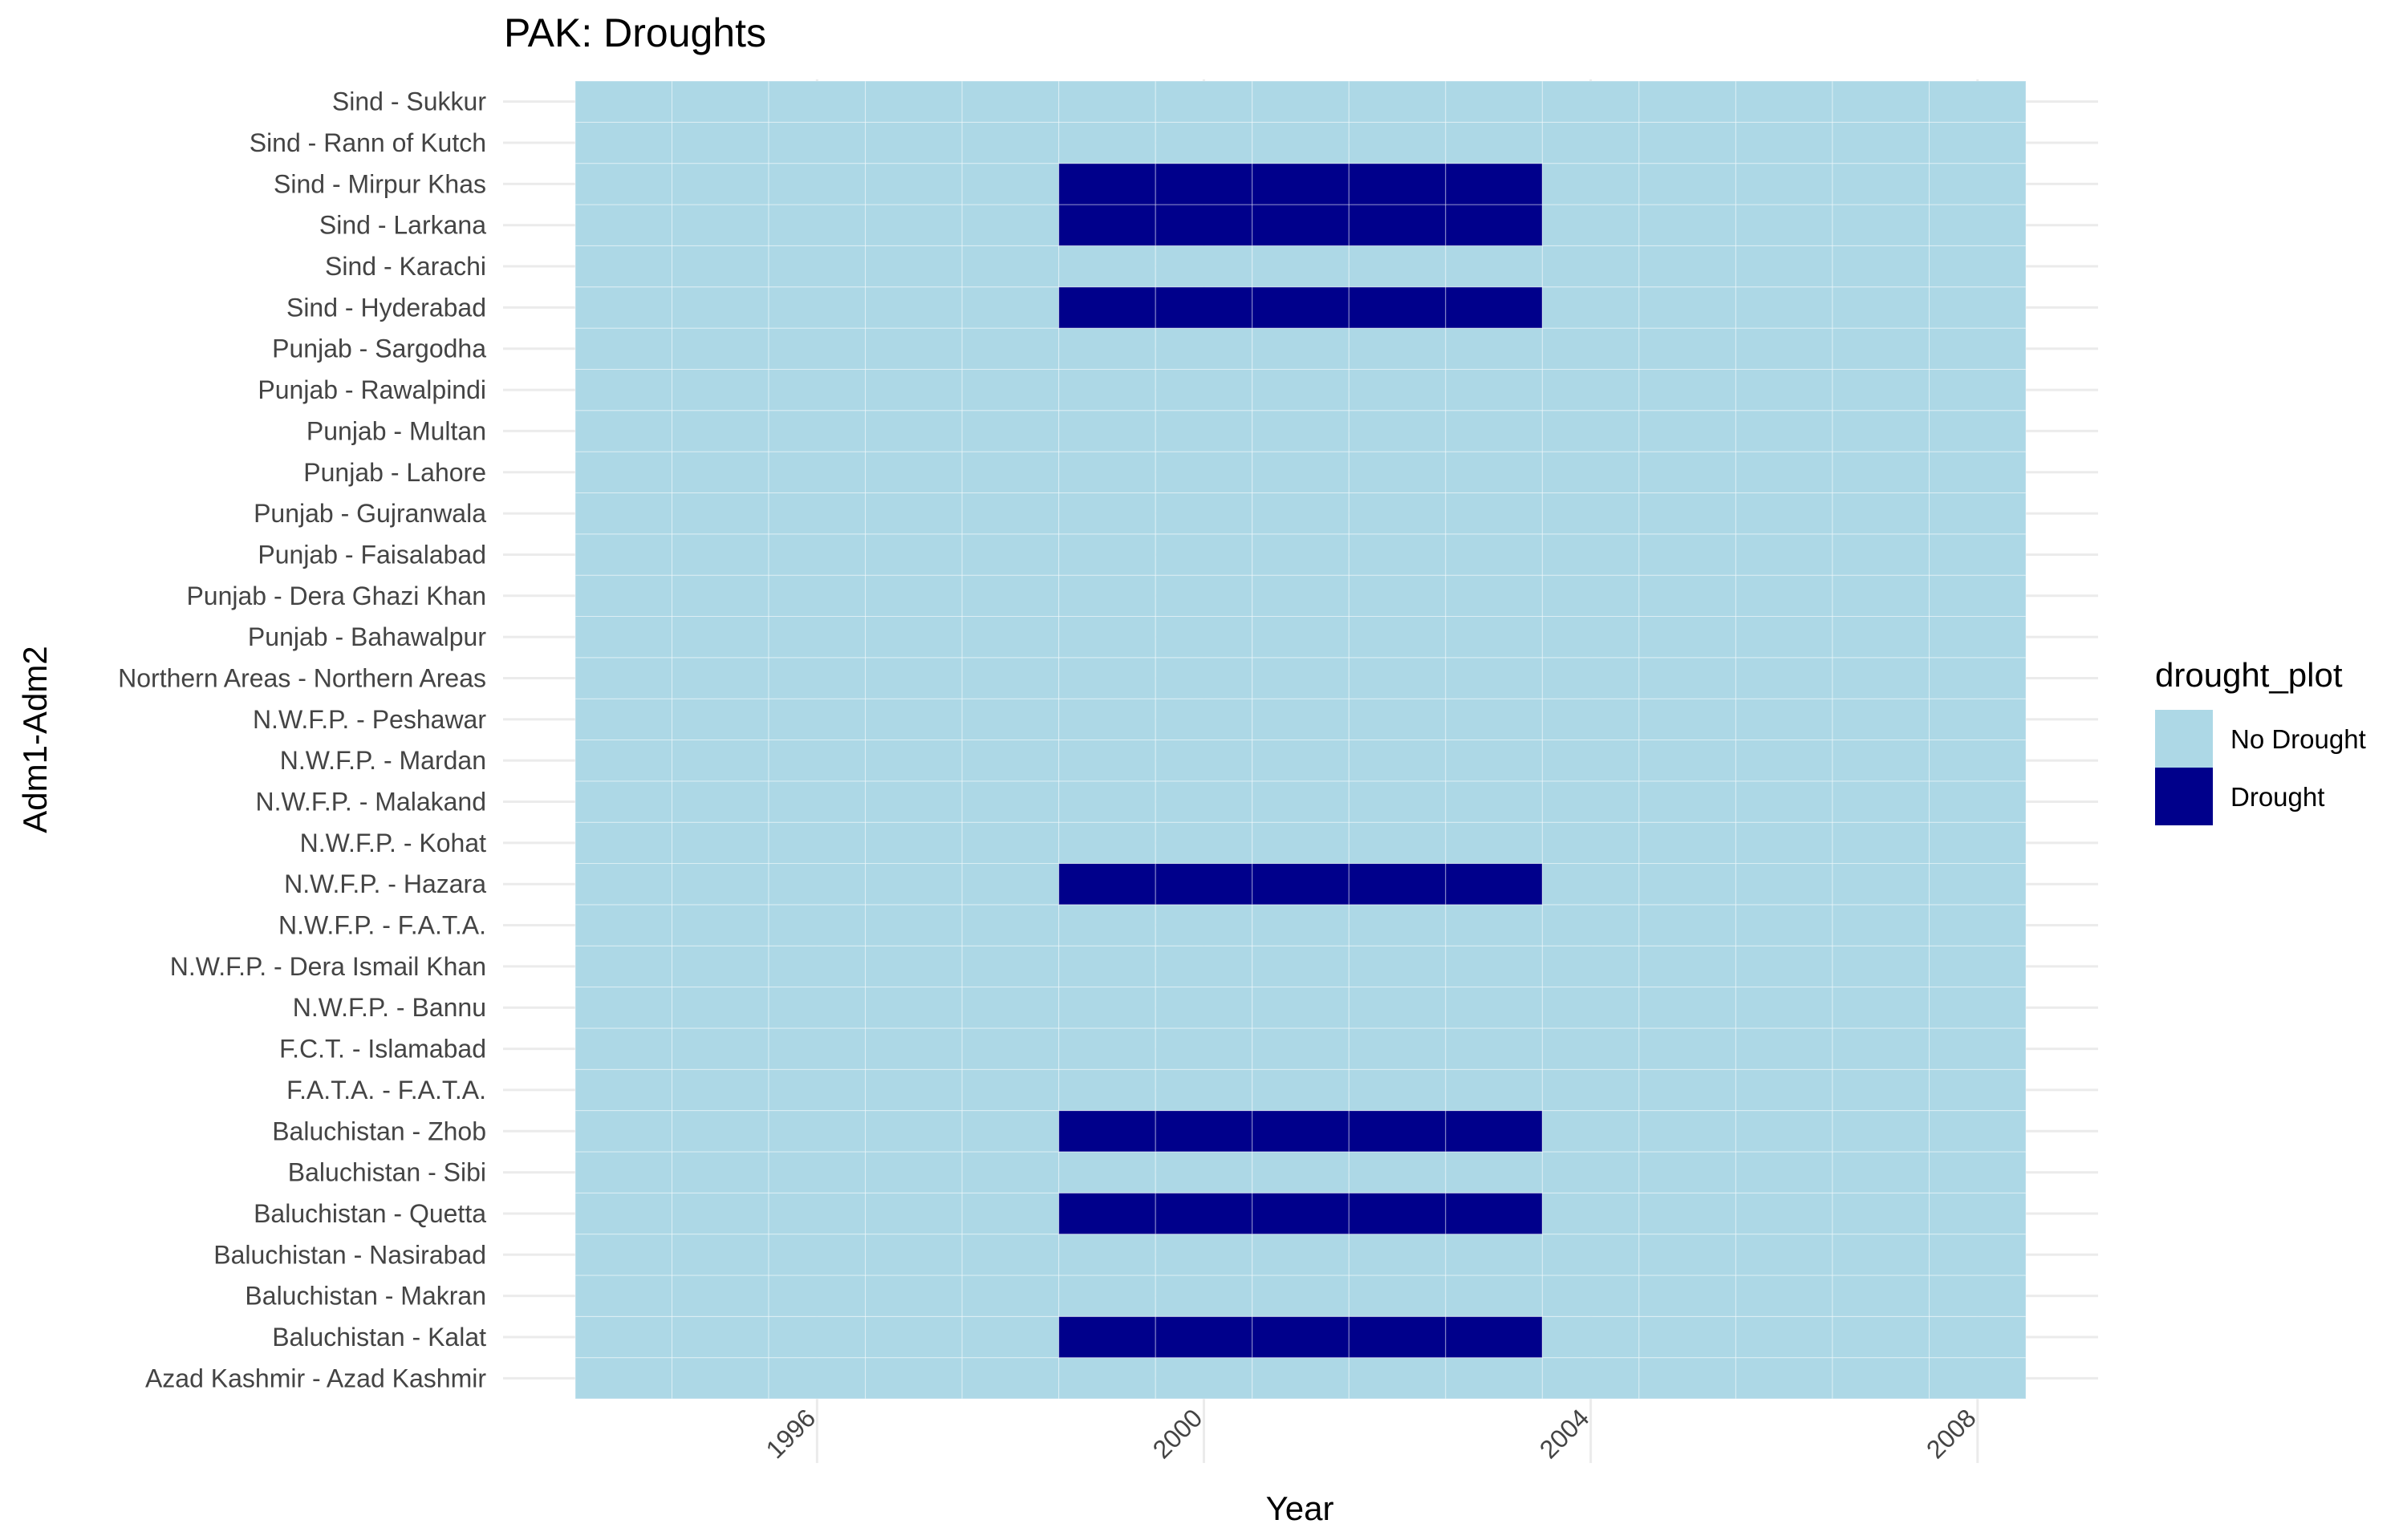  I want to click on y-tick-label: N.W.F.P. - Peshawar, so click(369, 719).